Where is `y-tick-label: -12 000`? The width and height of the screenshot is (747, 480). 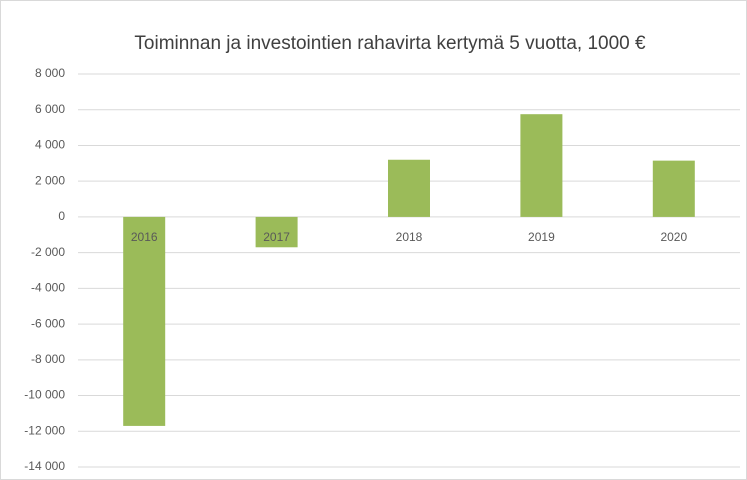
y-tick-label: -12 000 is located at coordinates (44, 430).